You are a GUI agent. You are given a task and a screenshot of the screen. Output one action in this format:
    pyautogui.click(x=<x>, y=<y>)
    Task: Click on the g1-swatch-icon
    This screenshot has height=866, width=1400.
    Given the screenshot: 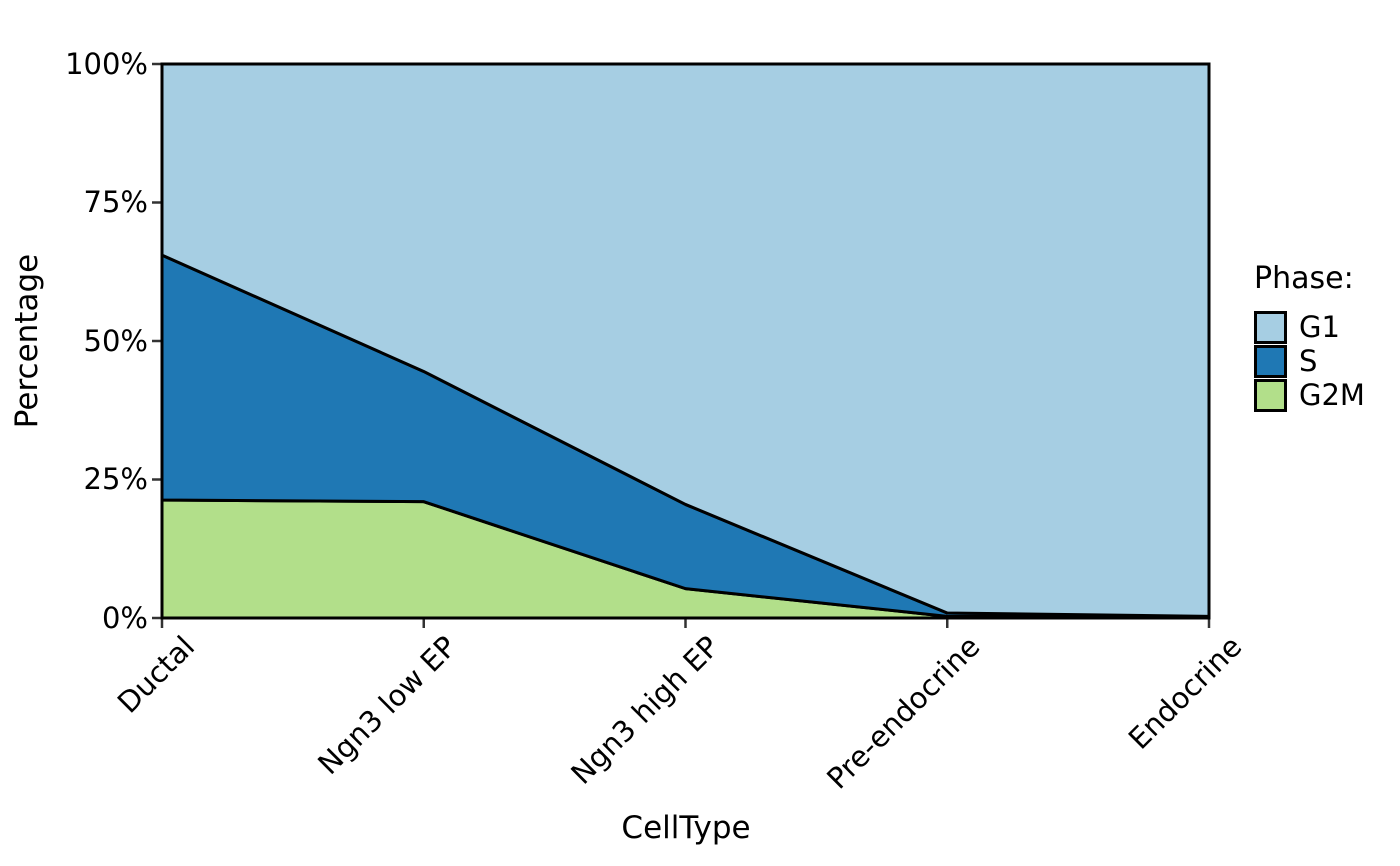 What is the action you would take?
    pyautogui.click(x=1270, y=327)
    